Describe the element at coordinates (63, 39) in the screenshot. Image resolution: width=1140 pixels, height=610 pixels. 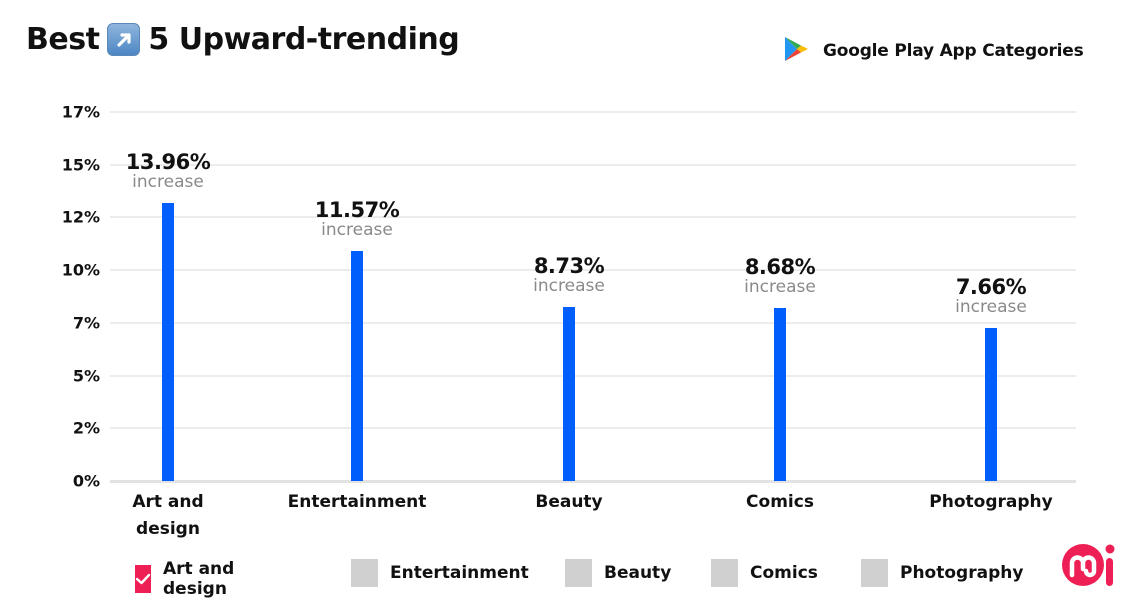
I see `title-prefix: Best` at that location.